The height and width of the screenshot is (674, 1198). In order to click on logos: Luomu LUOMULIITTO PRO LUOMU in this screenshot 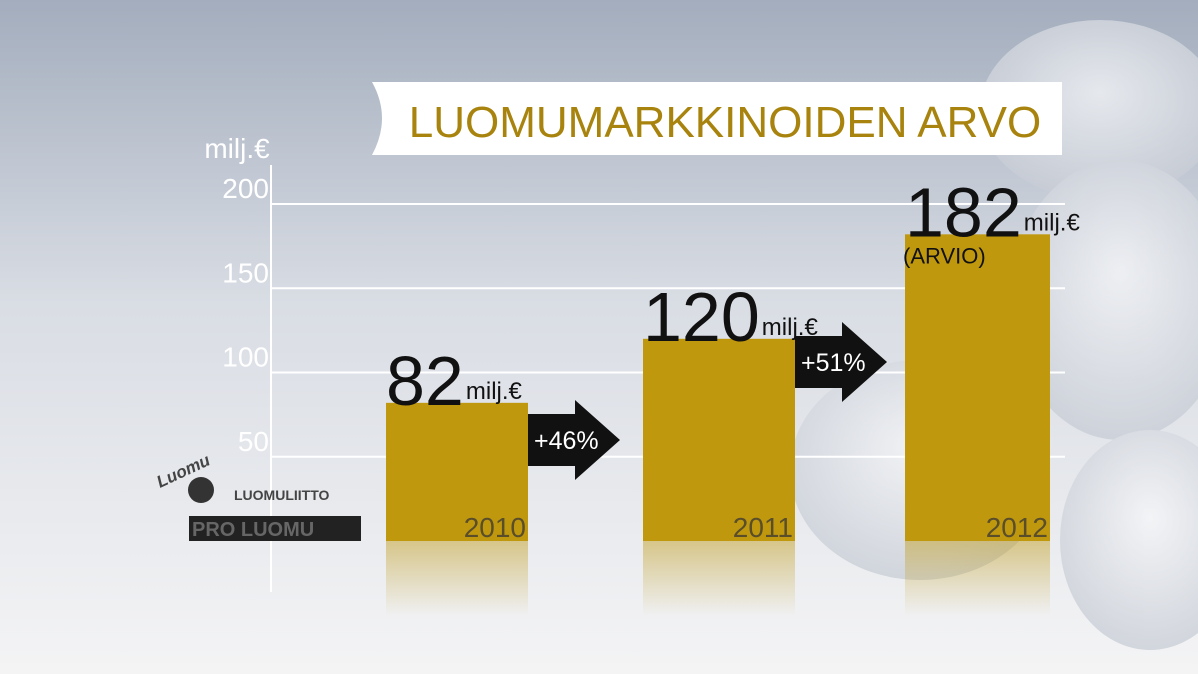, I will do `click(257, 495)`.